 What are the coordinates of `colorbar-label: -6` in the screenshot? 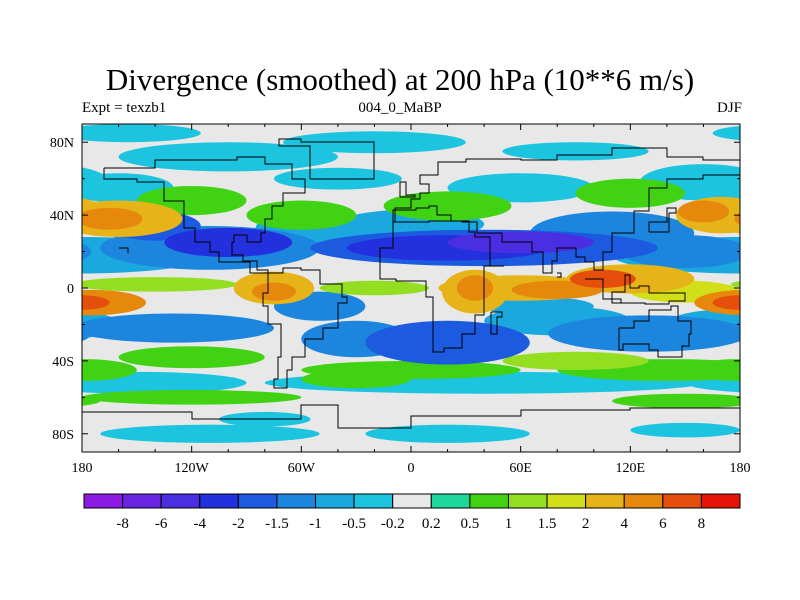 It's located at (161, 524).